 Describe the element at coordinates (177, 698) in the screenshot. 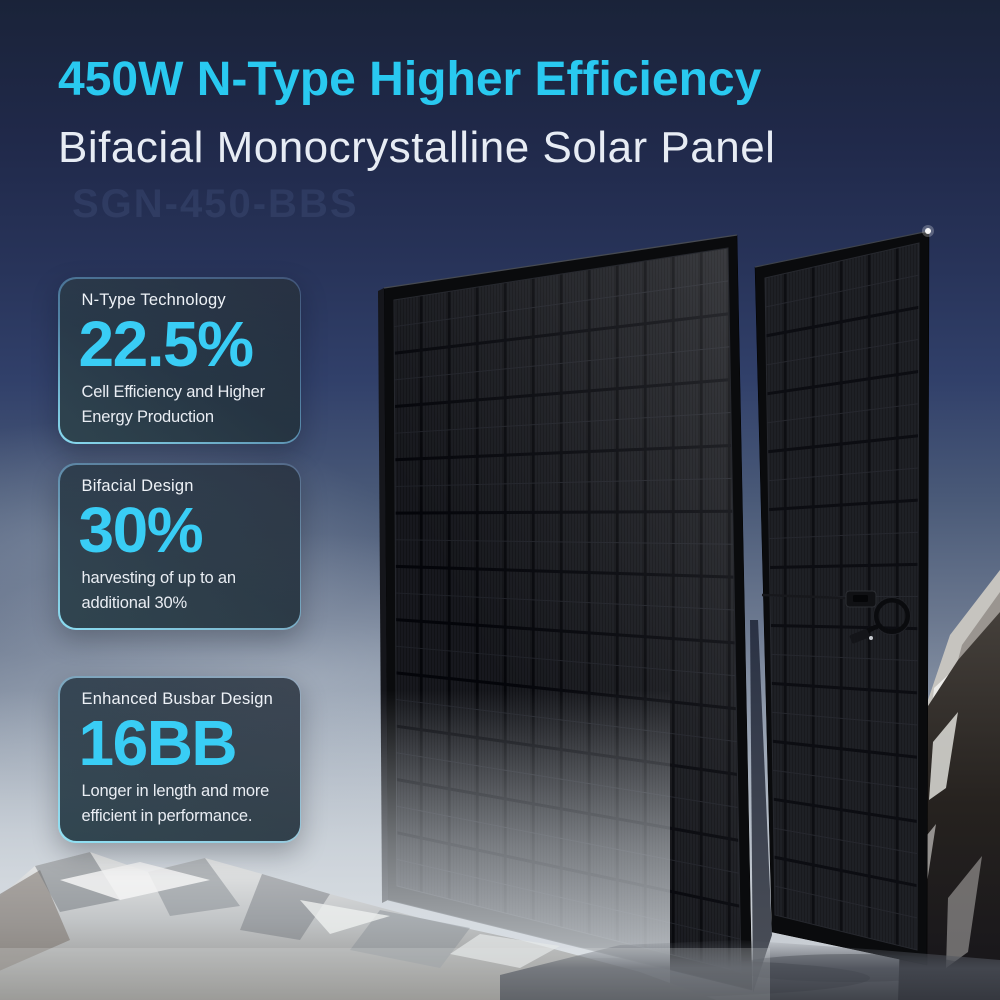

I see `card-label: Enhanced Busbar Design` at that location.